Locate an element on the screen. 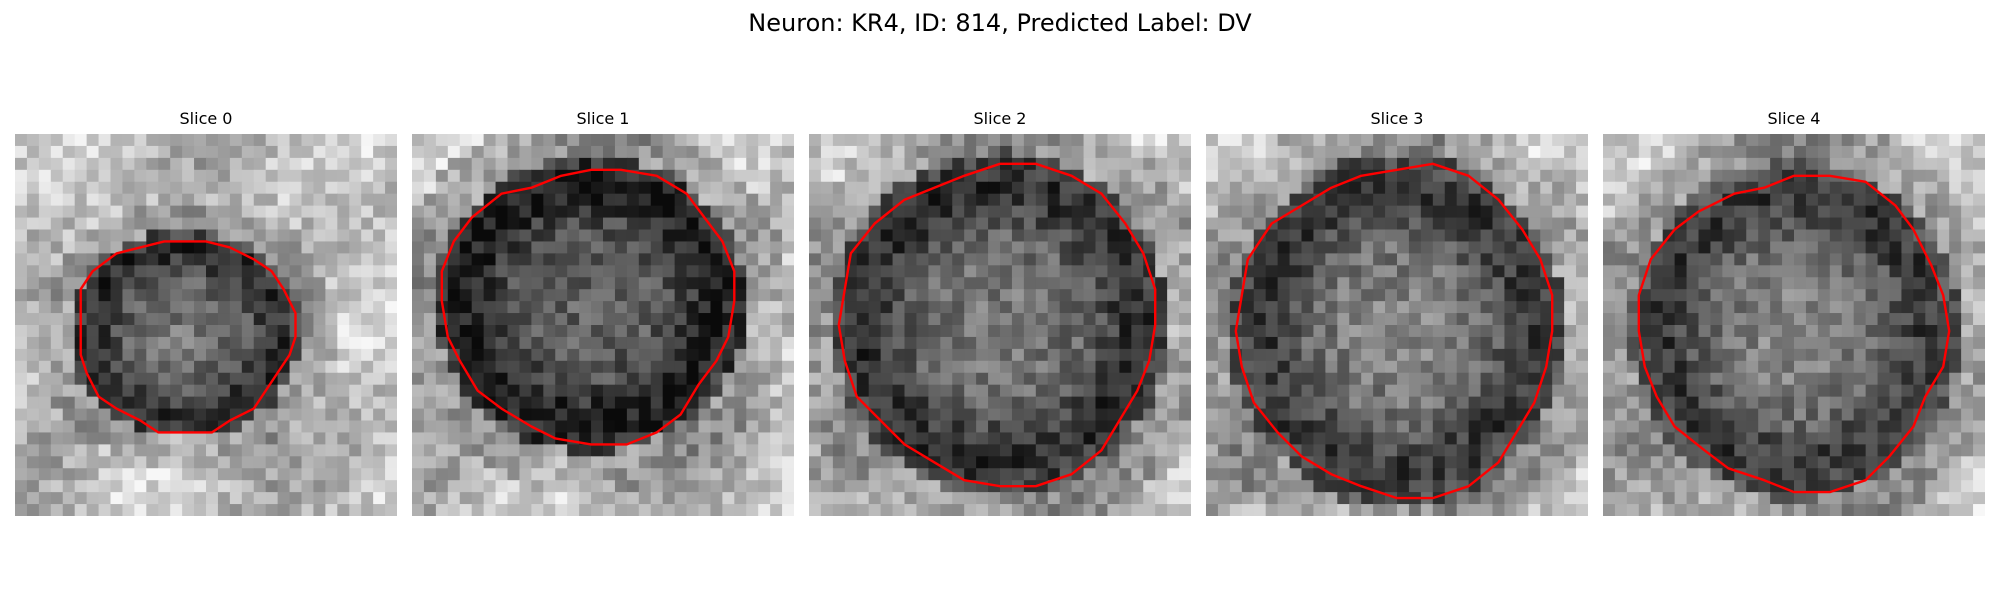  slice-panel-3: Slice 3 is located at coordinates (1397, 312).